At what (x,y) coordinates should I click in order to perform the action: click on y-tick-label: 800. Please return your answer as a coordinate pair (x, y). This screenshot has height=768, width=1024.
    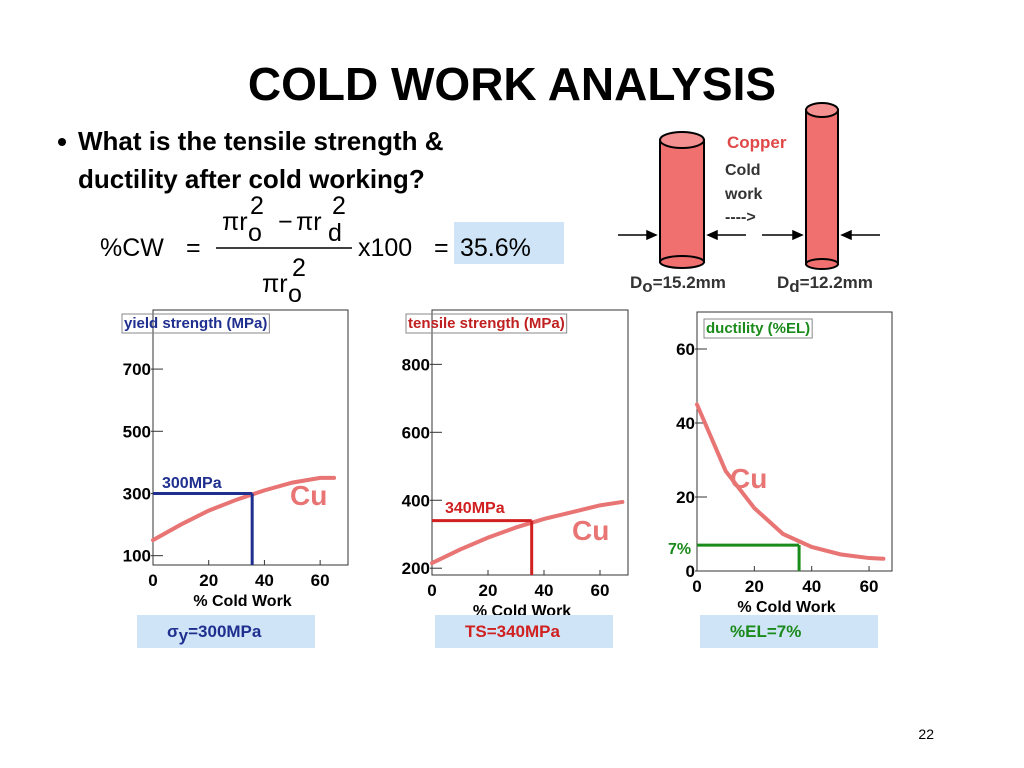
    Looking at the image, I should click on (416, 364).